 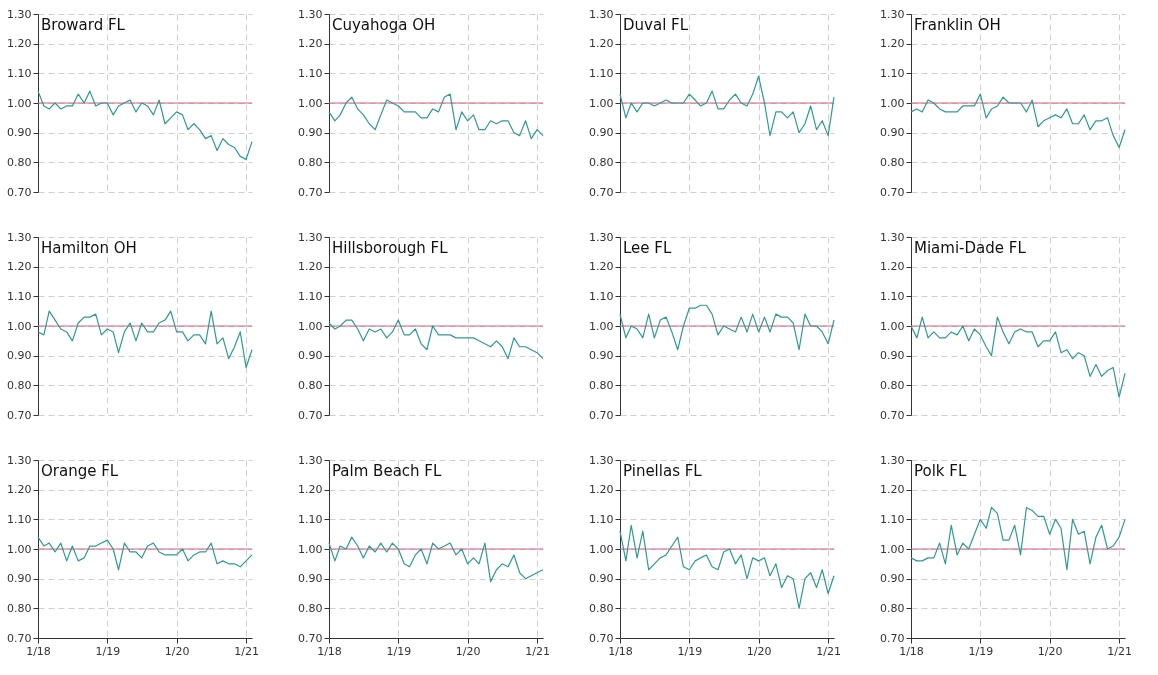 I want to click on chart-title: Orange FL, so click(x=80, y=471).